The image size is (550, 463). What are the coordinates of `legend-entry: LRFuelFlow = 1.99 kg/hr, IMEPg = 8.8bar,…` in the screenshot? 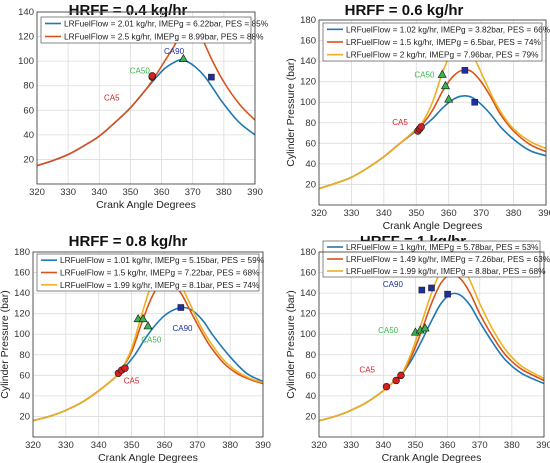 It's located at (446, 271).